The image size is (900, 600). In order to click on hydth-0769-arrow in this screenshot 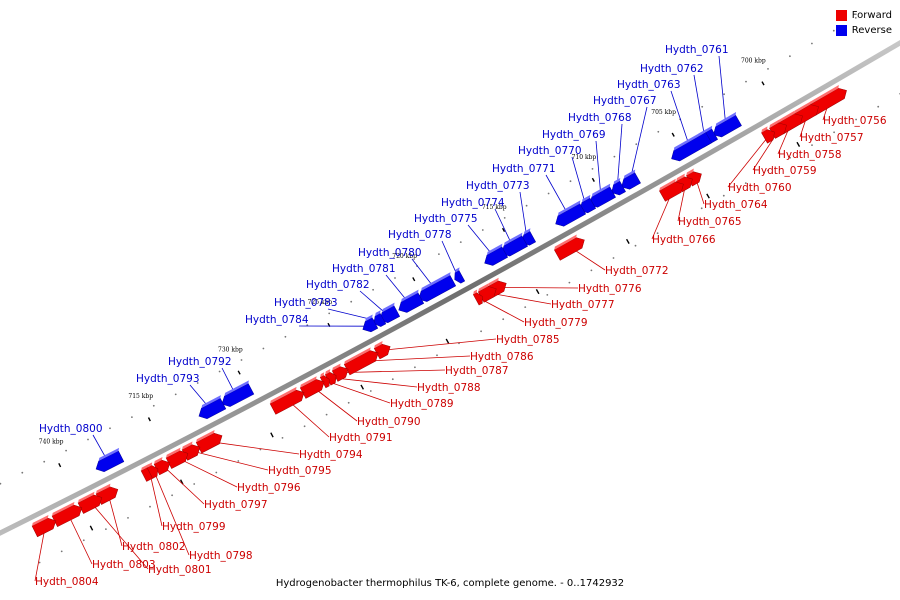, I will do `click(601, 197)`.